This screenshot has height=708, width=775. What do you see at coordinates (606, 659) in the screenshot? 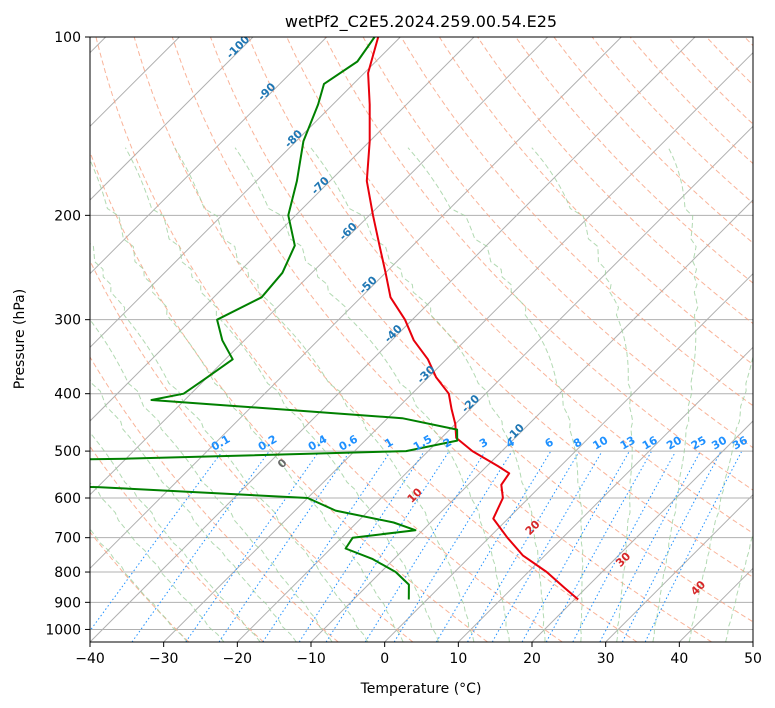
I see `x-tick-label: 30` at bounding box center [606, 659].